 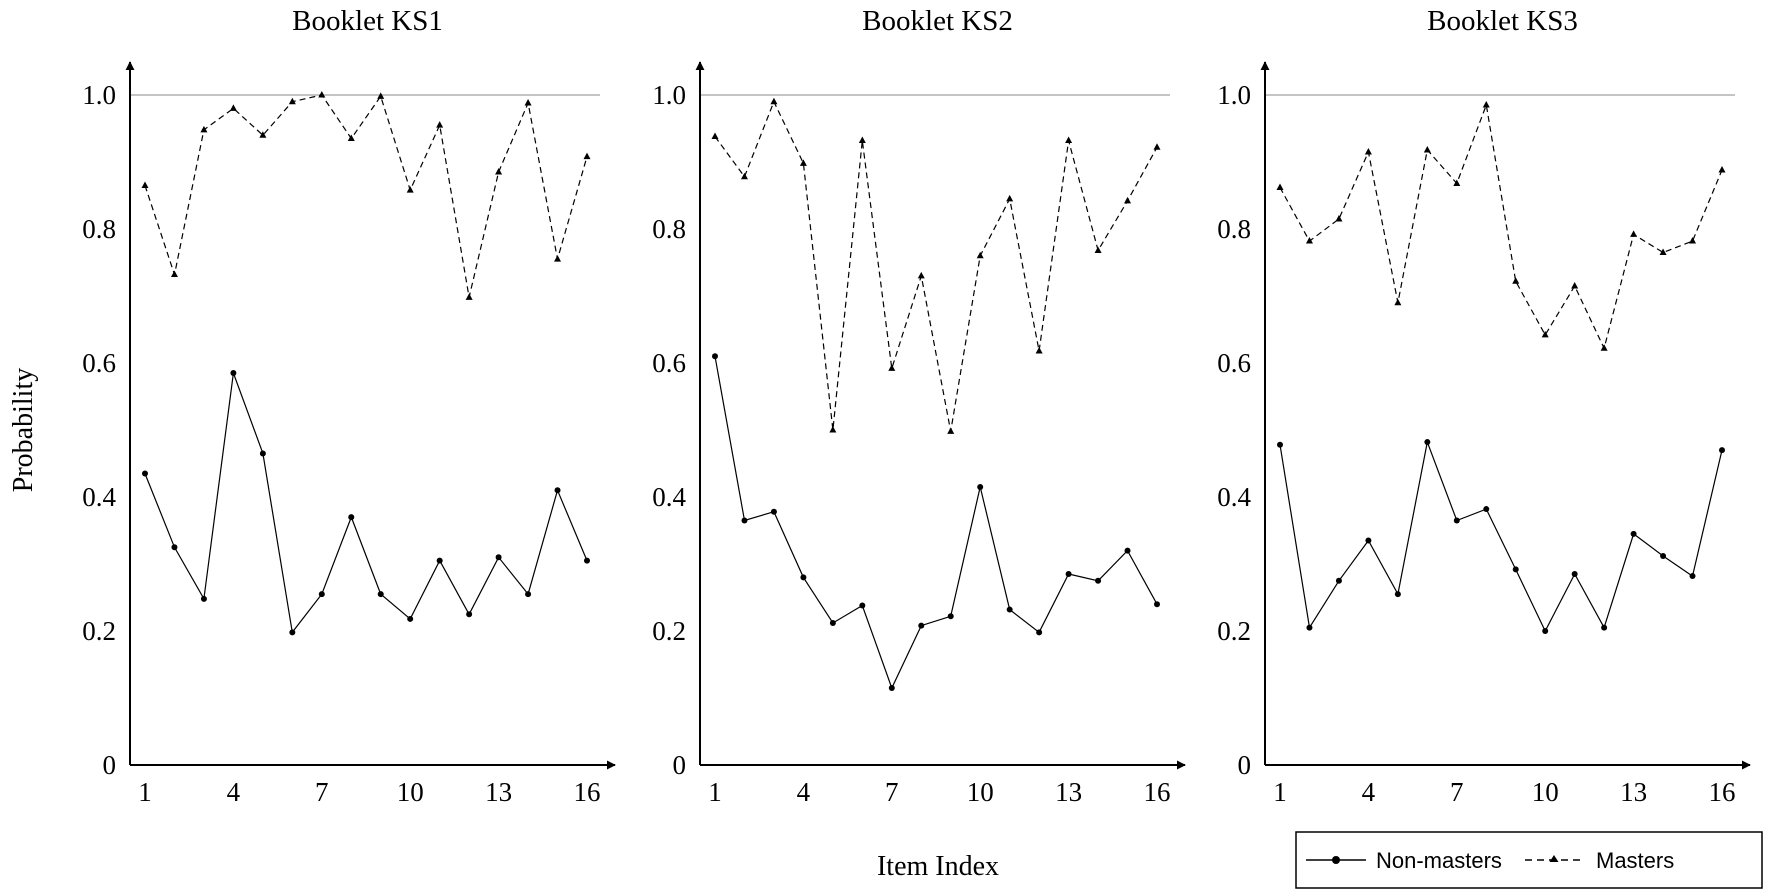 What do you see at coordinates (669, 631) in the screenshot?
I see `y-tick-label-ks2: 0.2` at bounding box center [669, 631].